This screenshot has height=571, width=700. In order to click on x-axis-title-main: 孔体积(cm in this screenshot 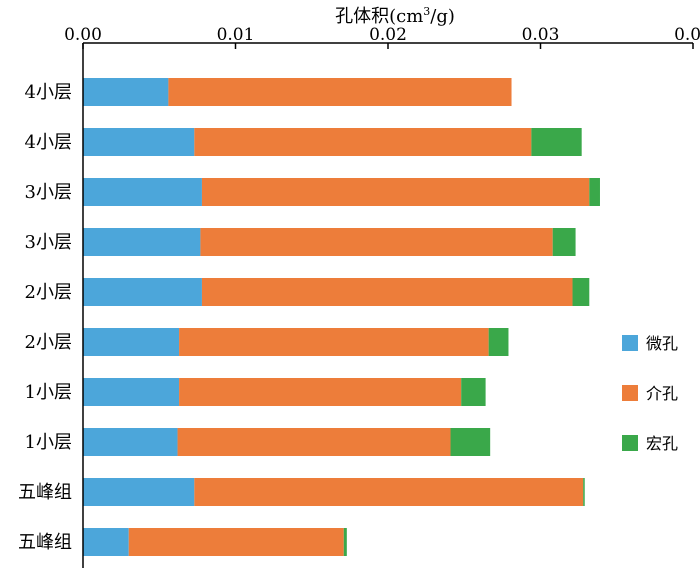, I will do `click(379, 16)`.